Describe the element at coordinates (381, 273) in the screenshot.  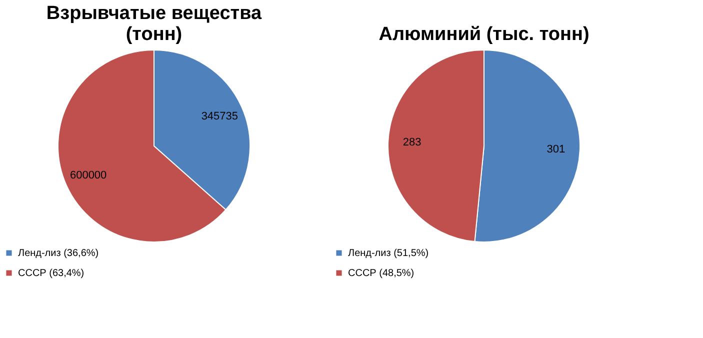
I see `legend-label: СССР (48,5%)` at that location.